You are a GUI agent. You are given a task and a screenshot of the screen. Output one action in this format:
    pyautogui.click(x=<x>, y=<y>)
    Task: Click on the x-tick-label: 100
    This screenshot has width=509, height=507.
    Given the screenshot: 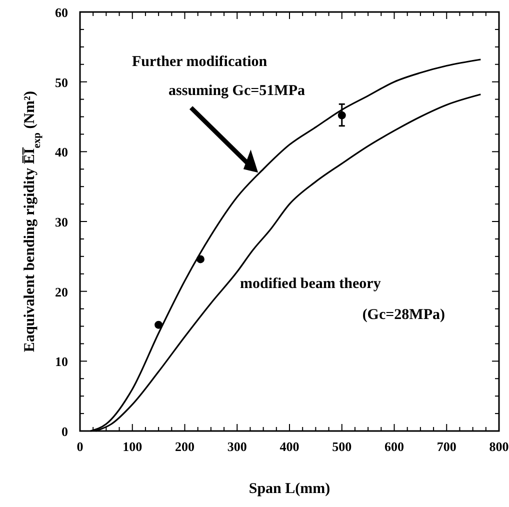 What is the action you would take?
    pyautogui.click(x=132, y=446)
    